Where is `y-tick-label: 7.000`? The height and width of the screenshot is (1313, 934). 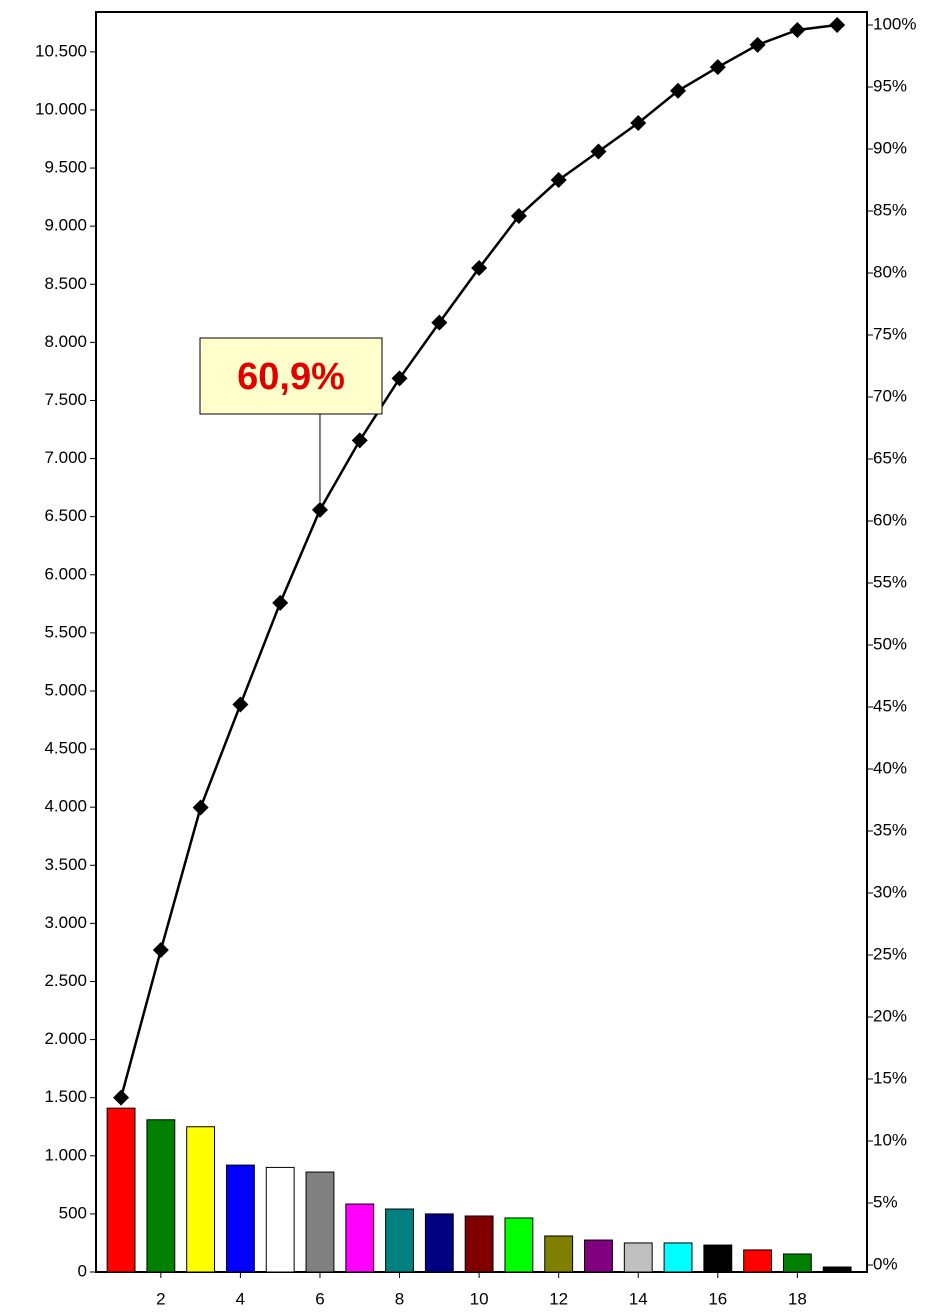
y-tick-label: 7.000 is located at coordinates (65, 457).